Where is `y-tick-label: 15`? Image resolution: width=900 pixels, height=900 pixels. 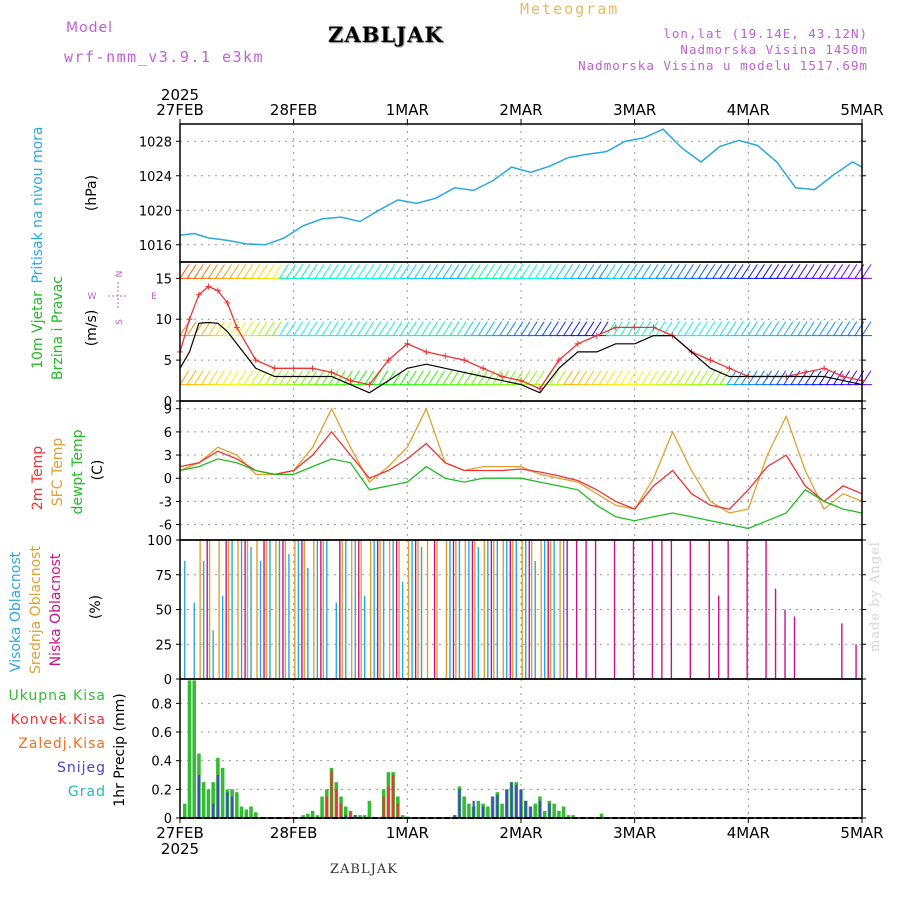
y-tick-label: 15 is located at coordinates (163, 279).